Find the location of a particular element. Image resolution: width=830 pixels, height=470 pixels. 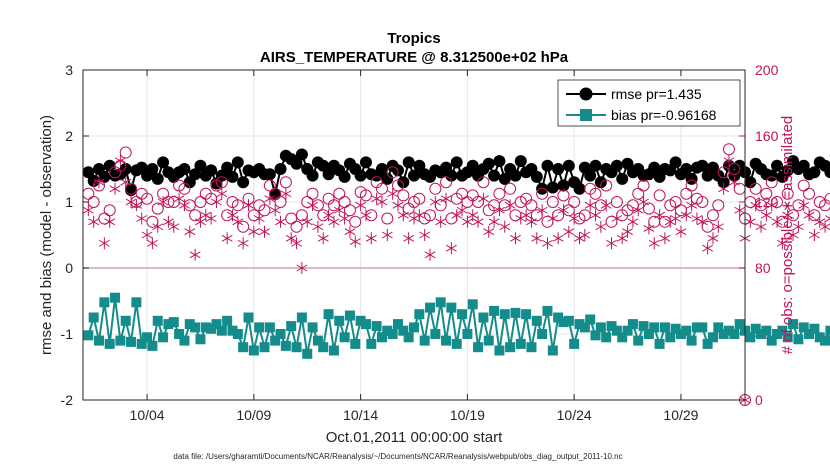

legend-bias-label: bias pr=-0.96168 is located at coordinates (664, 115).